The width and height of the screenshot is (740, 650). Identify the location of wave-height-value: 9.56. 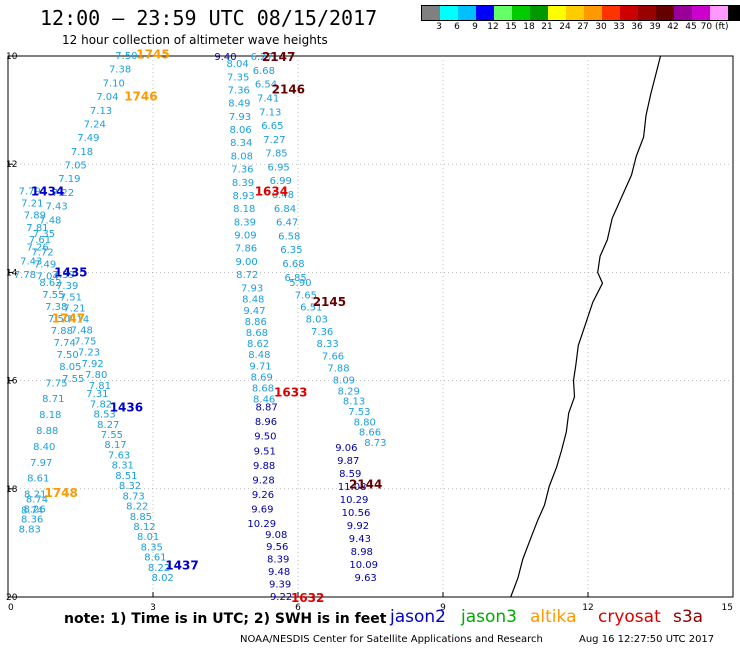
(277, 547).